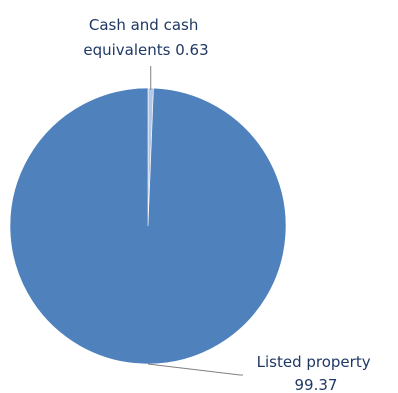  Describe the element at coordinates (145, 50) in the screenshot. I see `slice-label-cash-line2: equivalents 0.63` at that location.